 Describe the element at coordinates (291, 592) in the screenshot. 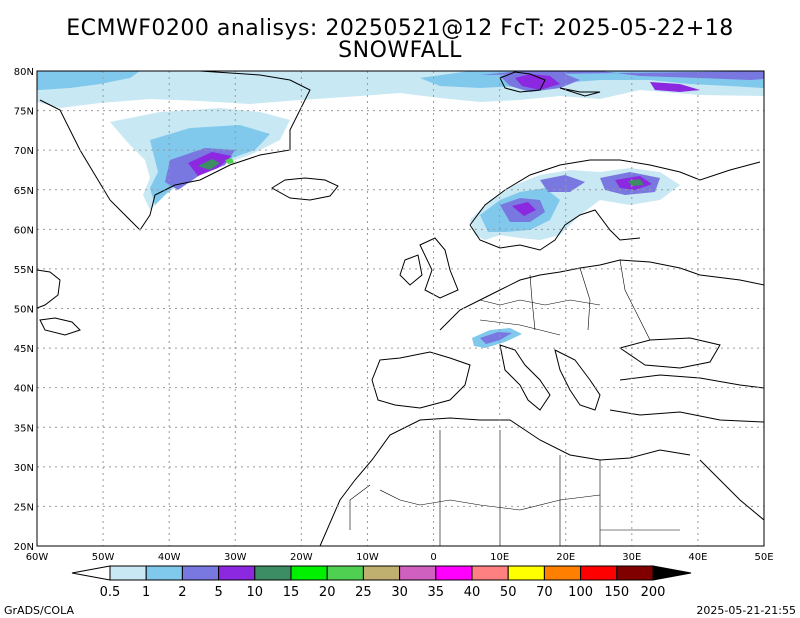

I see `colorbar-label: 15` at that location.